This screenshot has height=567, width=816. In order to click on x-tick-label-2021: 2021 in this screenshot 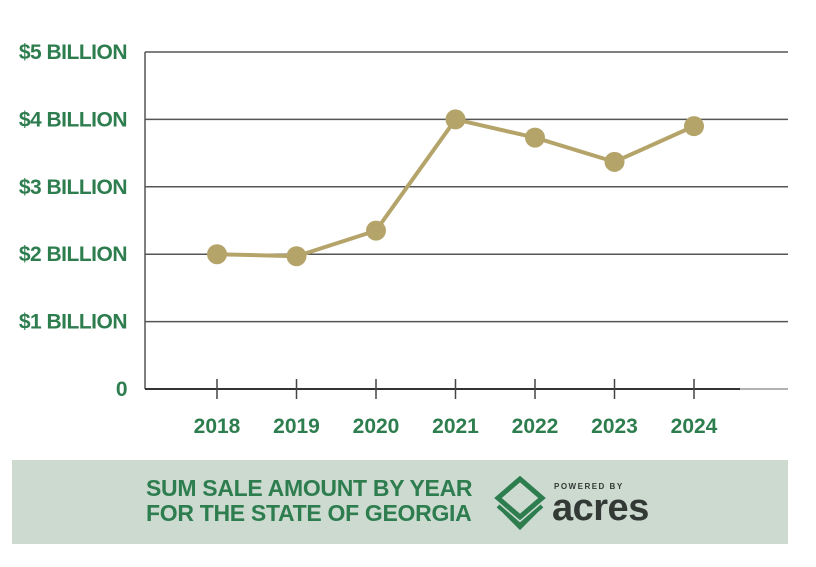, I will do `click(455, 426)`.